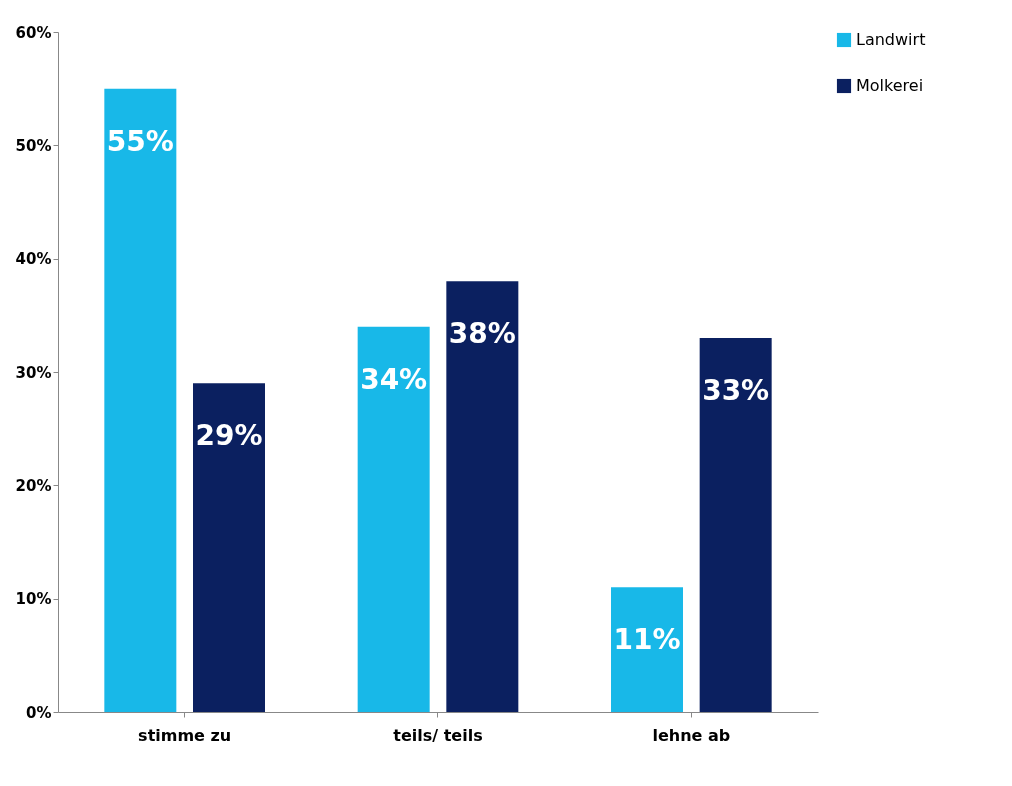 The width and height of the screenshot is (1012, 786). Describe the element at coordinates (891, 39) in the screenshot. I see `legend-label: Landwirt` at that location.